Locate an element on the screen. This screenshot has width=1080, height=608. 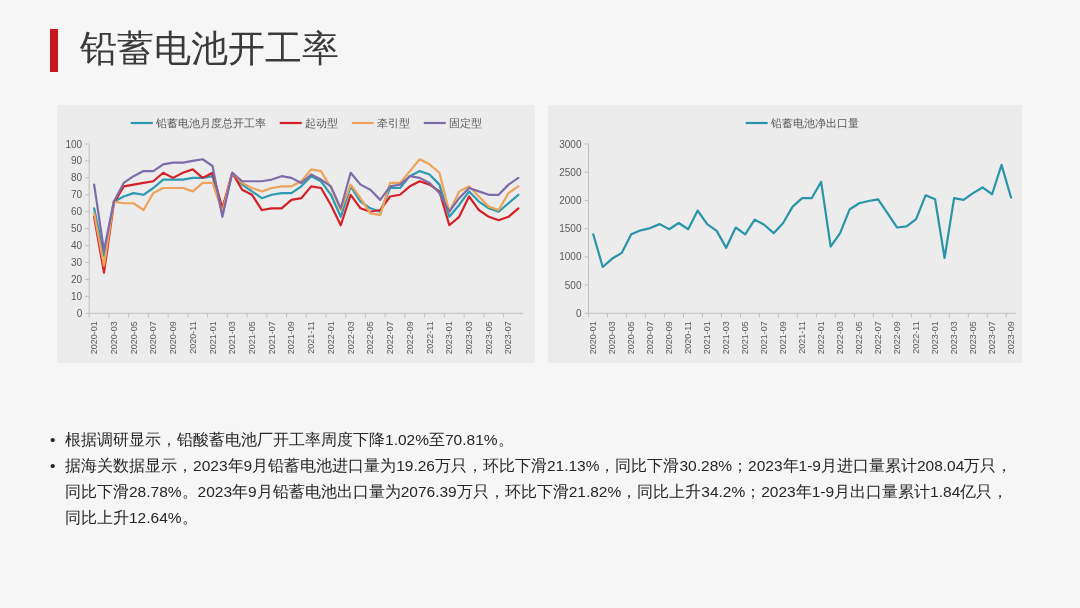
legend-label: 铅蓄电池月度总开工率 is located at coordinates (210, 123).